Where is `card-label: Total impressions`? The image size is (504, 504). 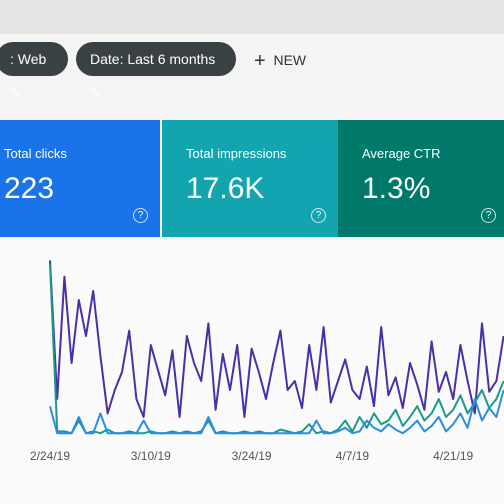
card-label: Total impressions is located at coordinates (236, 153).